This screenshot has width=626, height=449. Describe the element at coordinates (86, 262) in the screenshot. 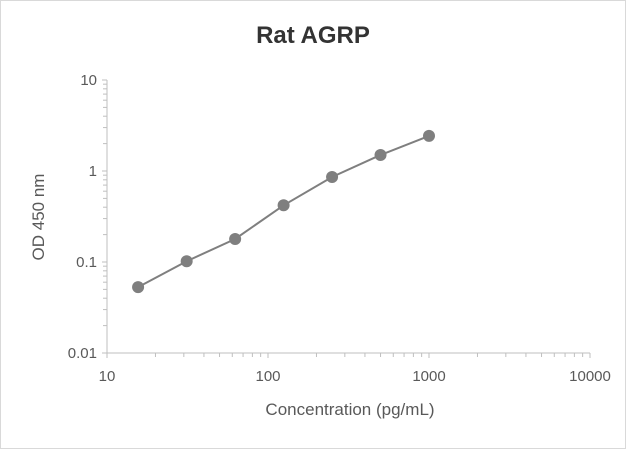

I see `y-tick-label: 0.1` at that location.